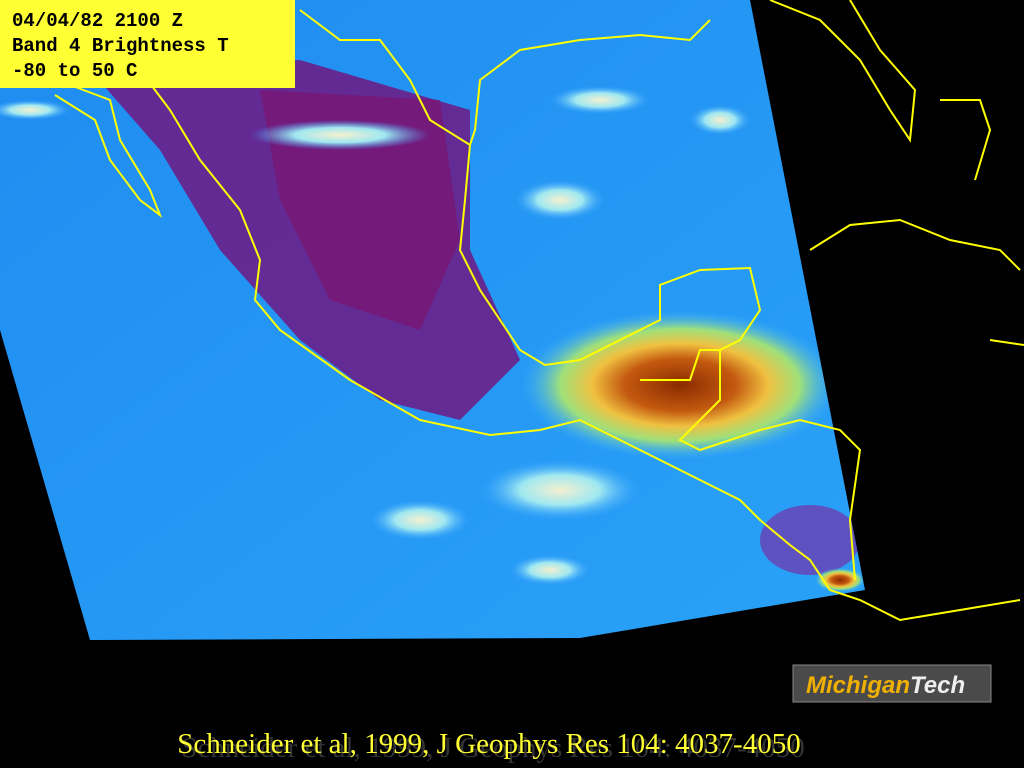  I want to click on logo-box, so click(892, 683).